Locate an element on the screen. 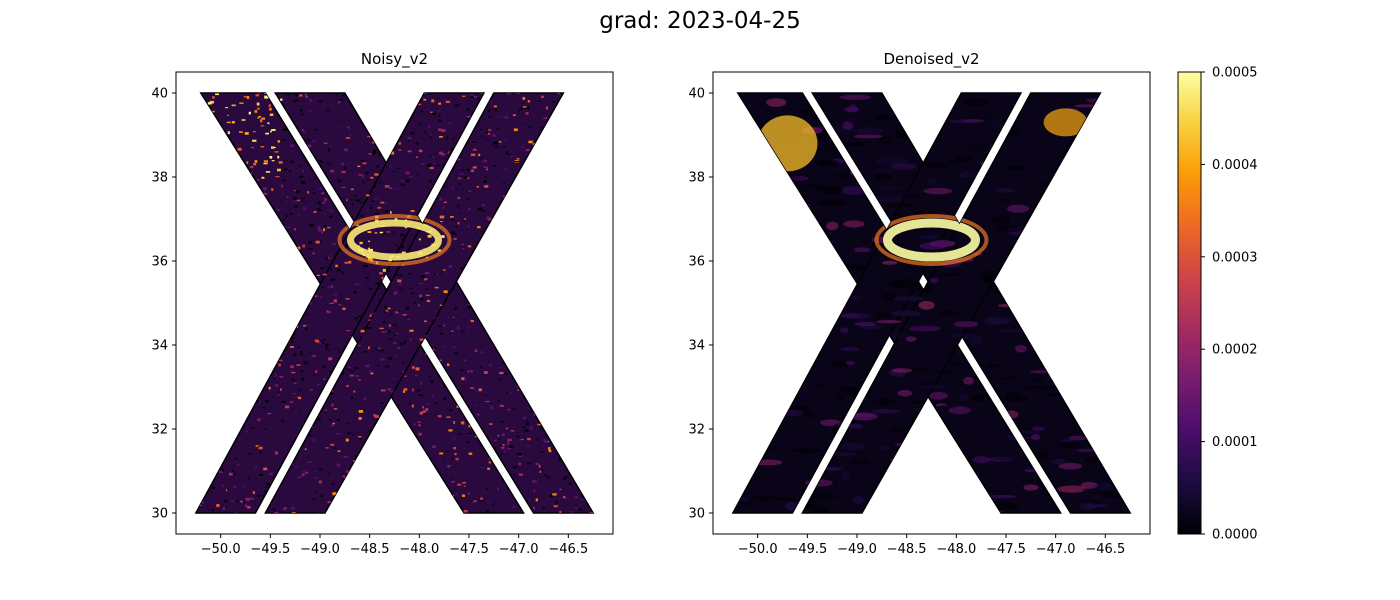 The width and height of the screenshot is (1400, 600). colorbar-tick-label: 0.0005 is located at coordinates (1235, 73).